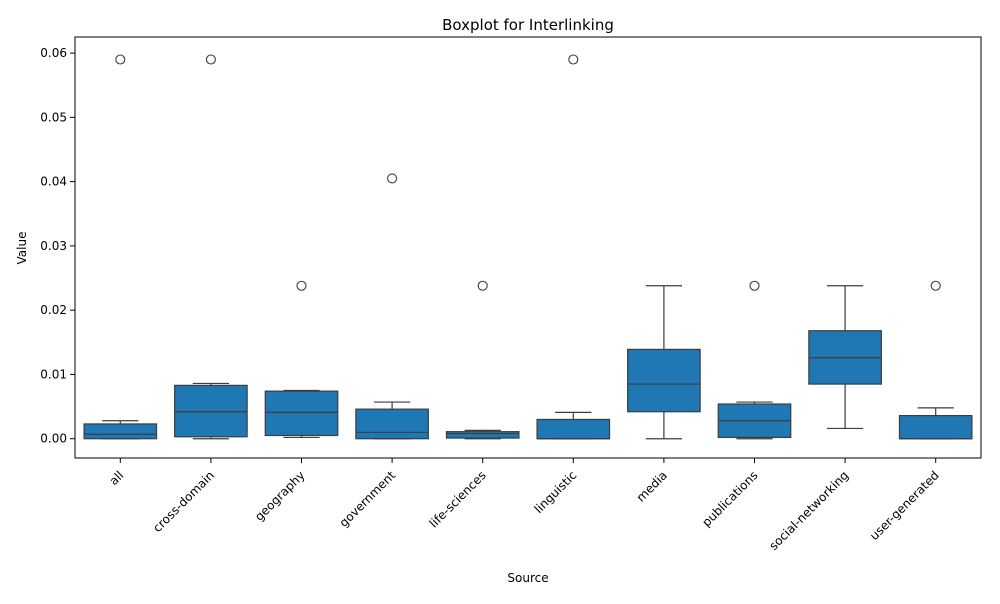  I want to click on y-axis-label: Value, so click(22, 248).